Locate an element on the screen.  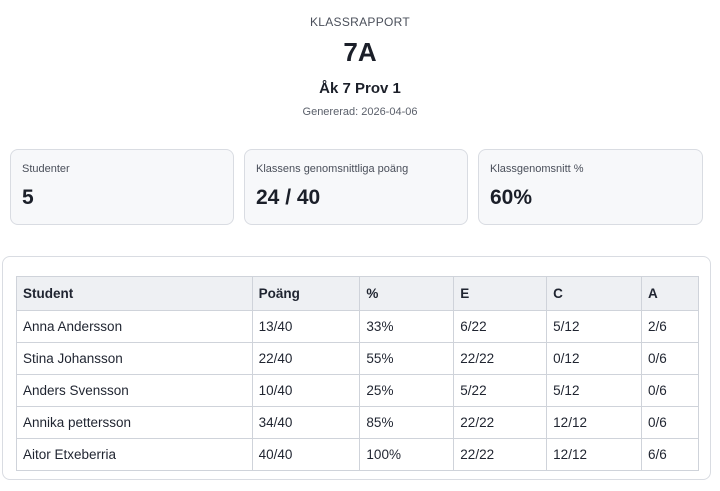
table-row: Stina Johansson 22/40 55% 22/22 0/12 0/6 is located at coordinates (357, 358).